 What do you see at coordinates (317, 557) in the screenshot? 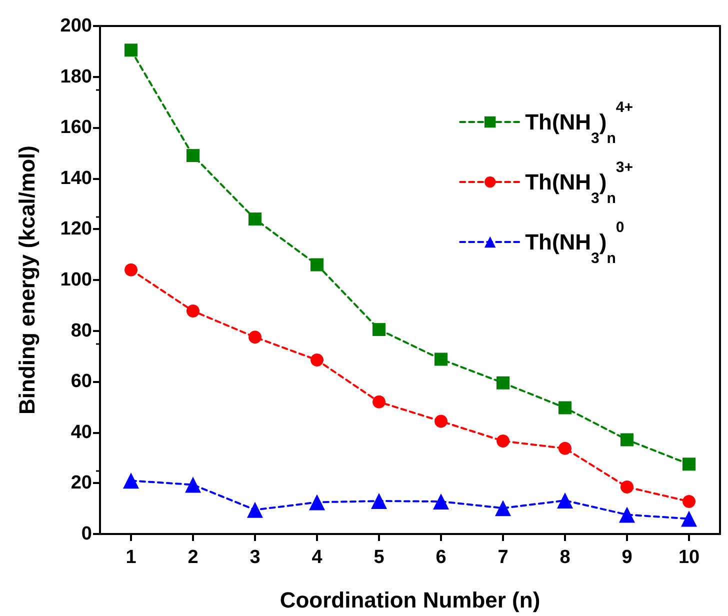
I see `x-tick-label: 4` at bounding box center [317, 557].